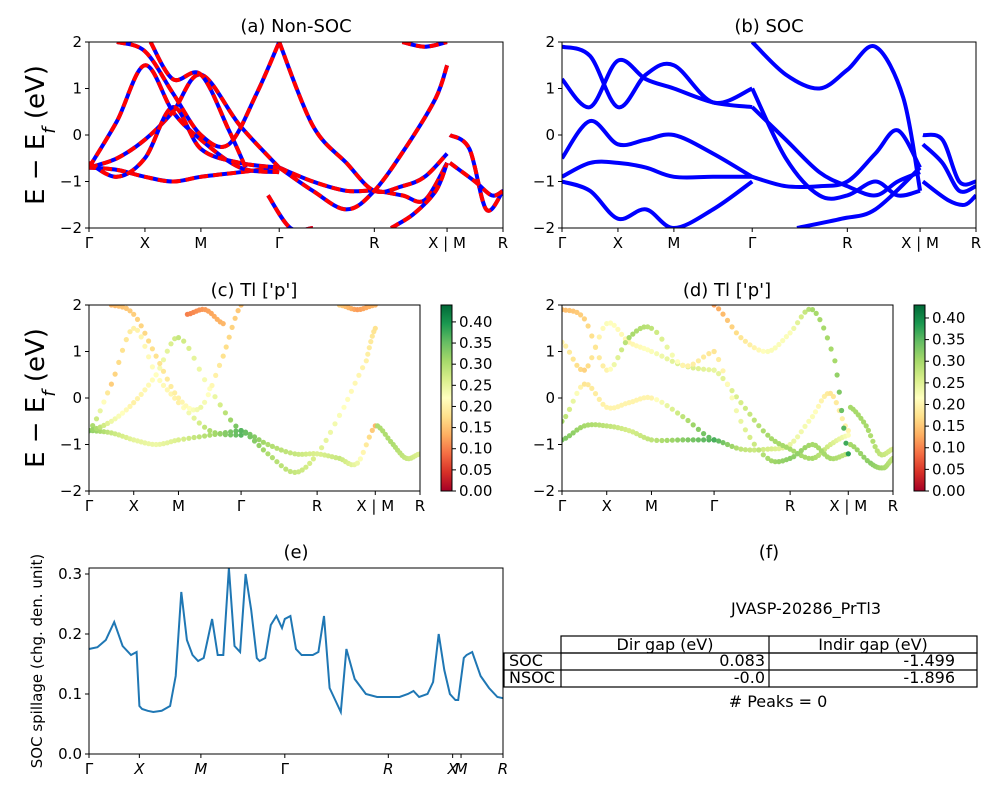 The image size is (1000, 800). Describe the element at coordinates (40, 135) in the screenshot. I see `panel-a-ylabel: E − Ef (eV)` at that location.